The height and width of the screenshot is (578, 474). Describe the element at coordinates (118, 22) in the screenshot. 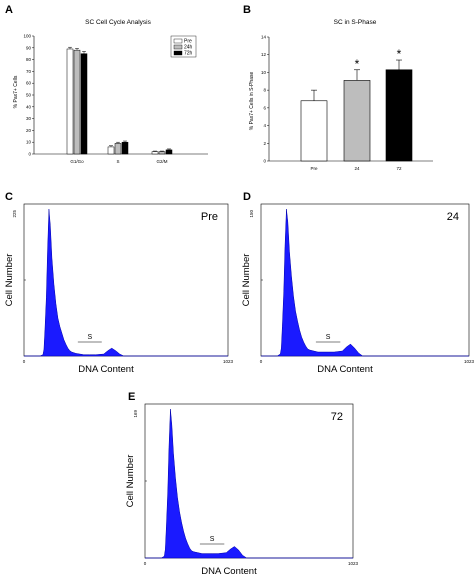

I see `chart-title: SC Cell Cycle Analysis` at that location.